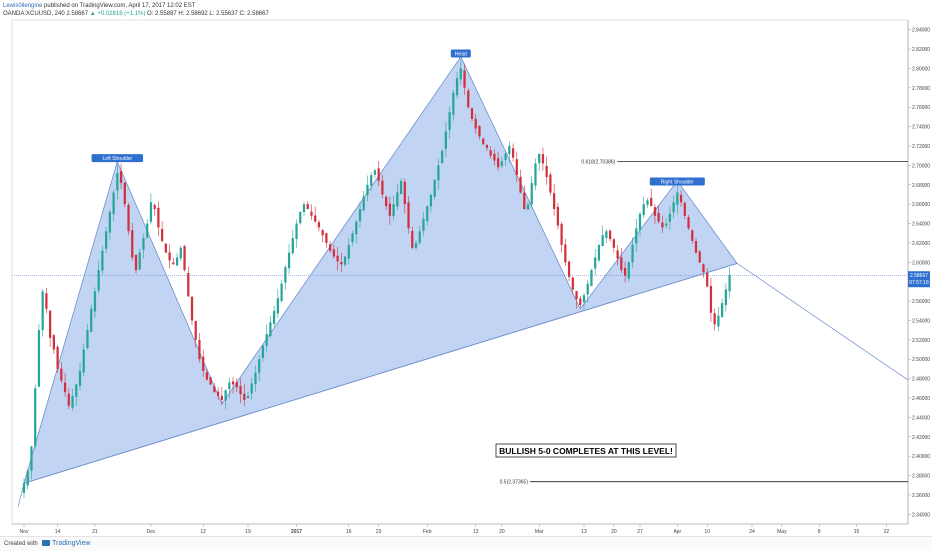 This screenshot has width=932, height=551. Describe the element at coordinates (46, 543) in the screenshot. I see `tradingview-logo-icon` at that location.